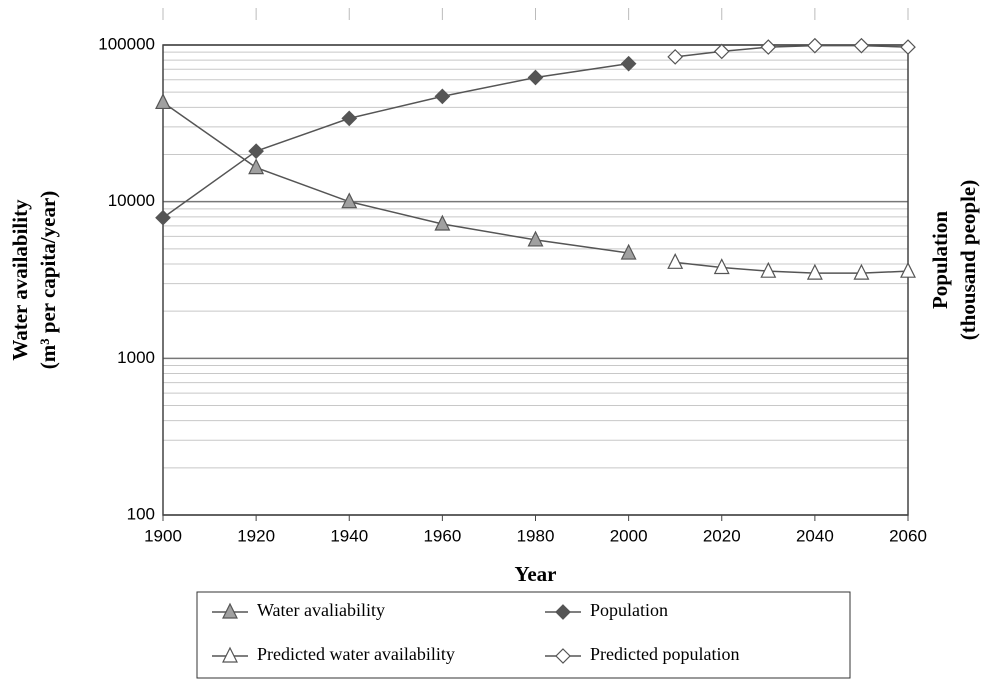  What do you see at coordinates (321, 610) in the screenshot?
I see `legend-label: Water avaliability` at bounding box center [321, 610].